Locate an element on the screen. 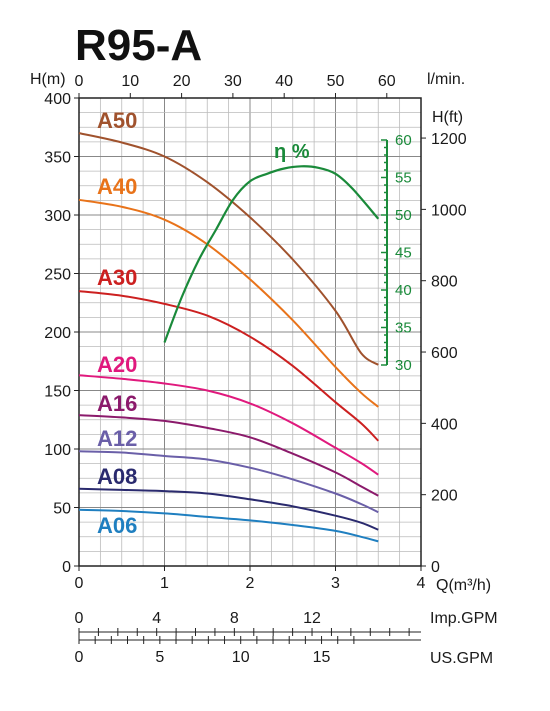  series-line-a08 is located at coordinates (228, 509).